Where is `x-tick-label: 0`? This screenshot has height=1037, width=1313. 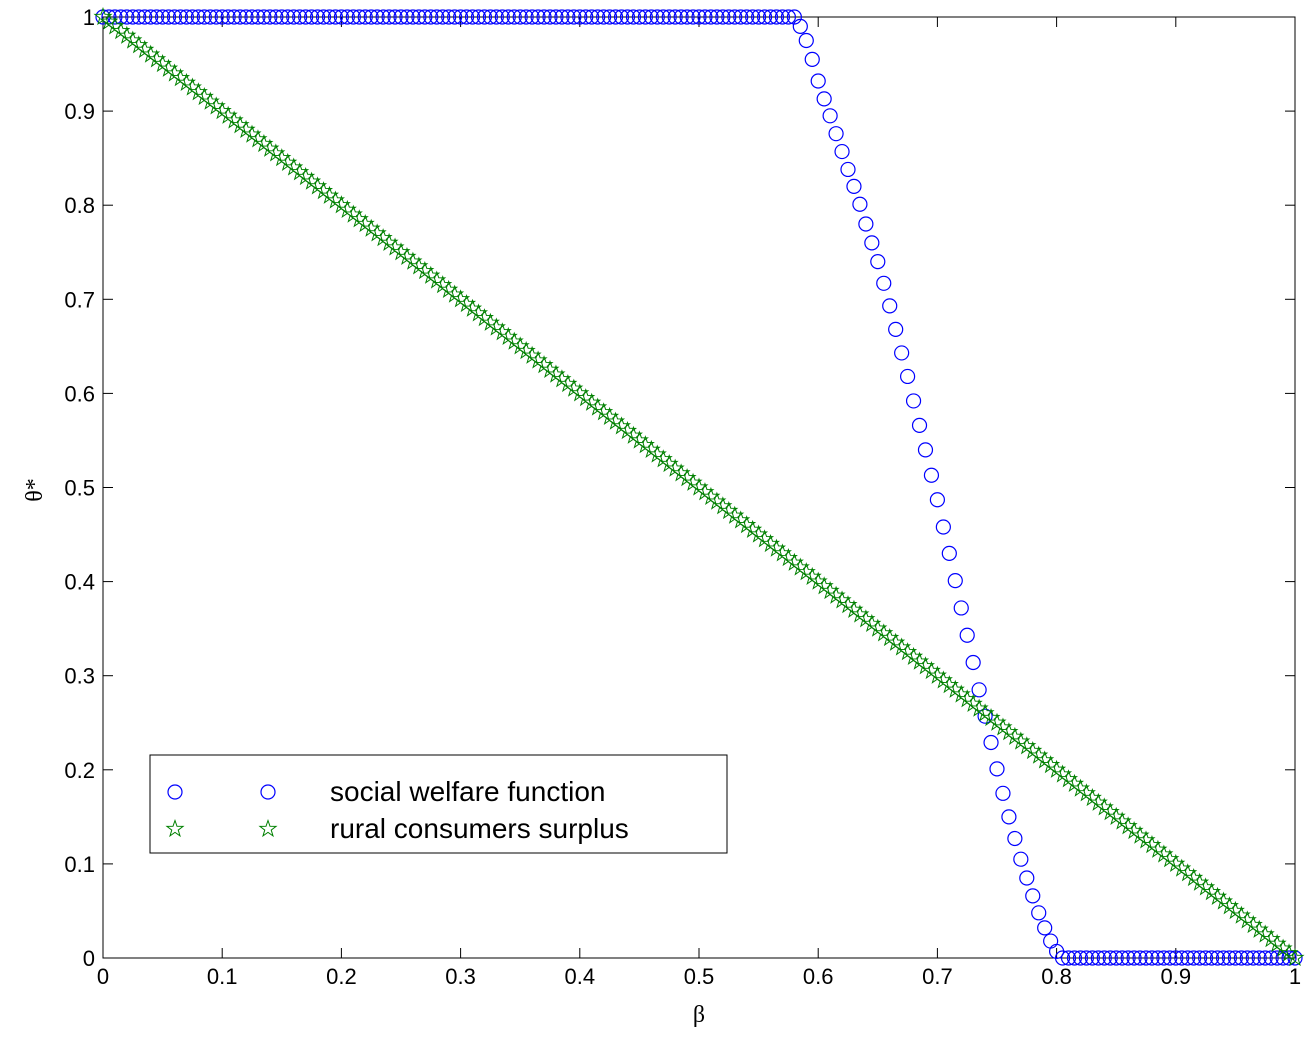
x-tick-label: 0 is located at coordinates (103, 976).